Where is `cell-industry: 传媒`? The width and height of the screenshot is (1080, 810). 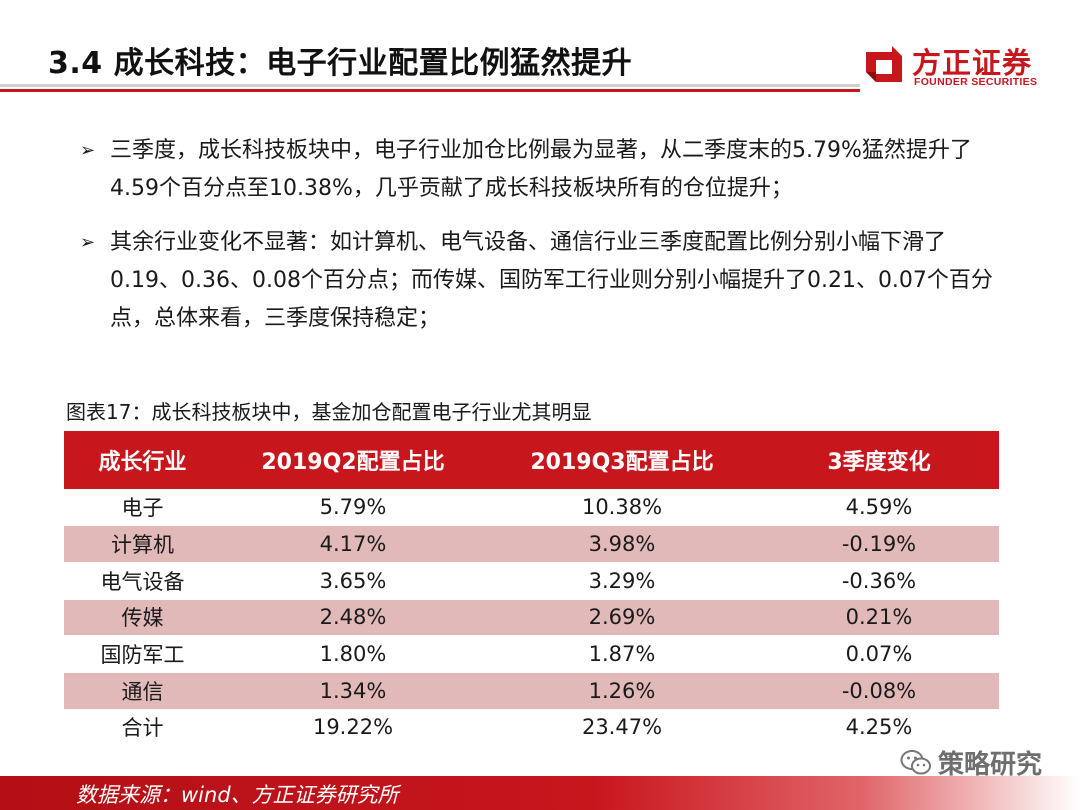 cell-industry: 传媒 is located at coordinates (142, 618).